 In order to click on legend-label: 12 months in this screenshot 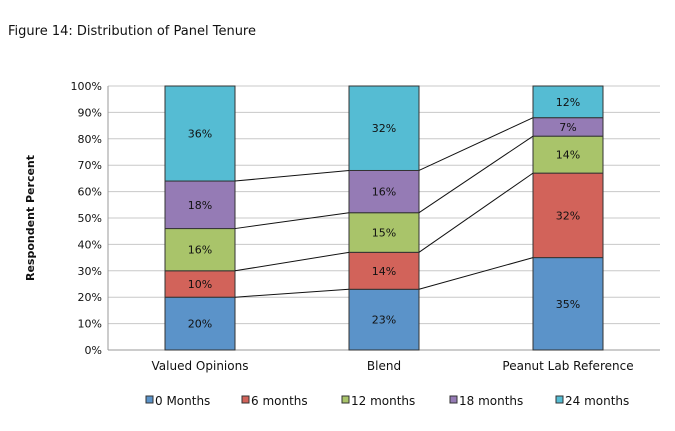, I will do `click(383, 401)`.